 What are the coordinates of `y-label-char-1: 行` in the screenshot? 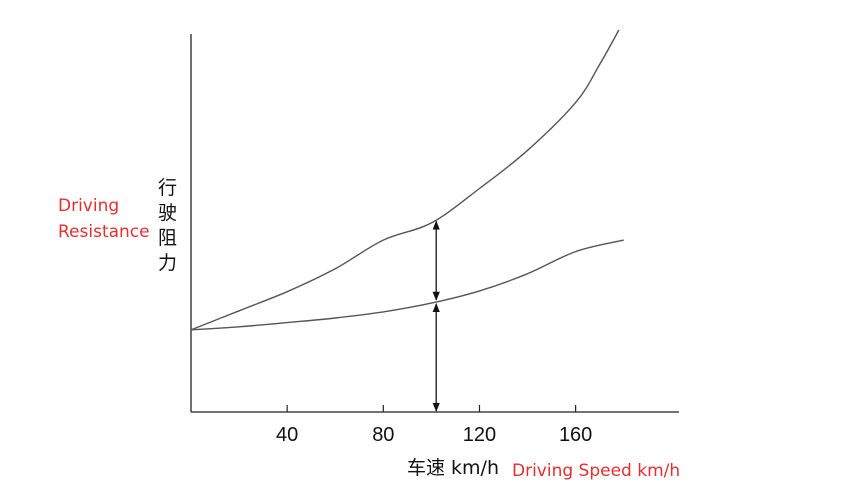 It's located at (167, 188).